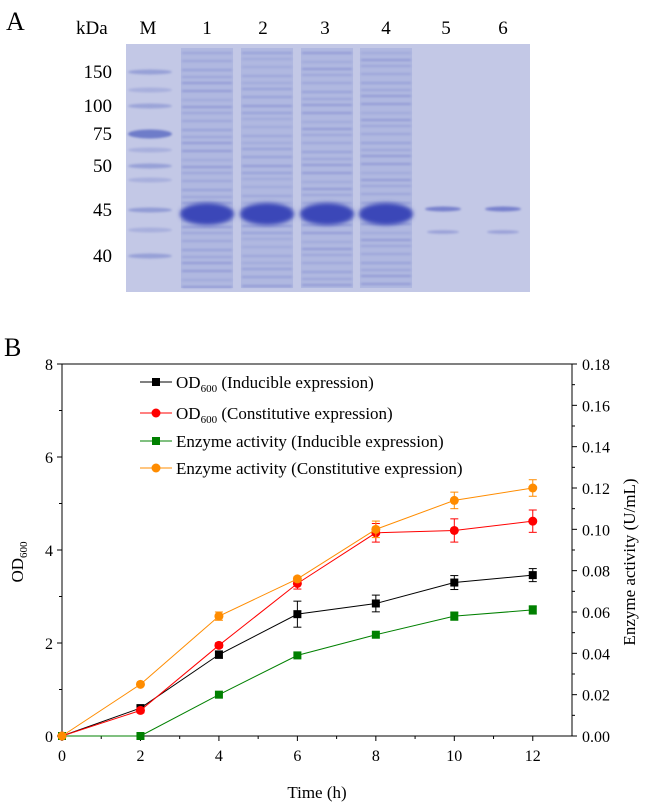 The width and height of the screenshot is (645, 804). Describe the element at coordinates (49, 737) in the screenshot. I see `y-left-tick-label: 0` at that location.